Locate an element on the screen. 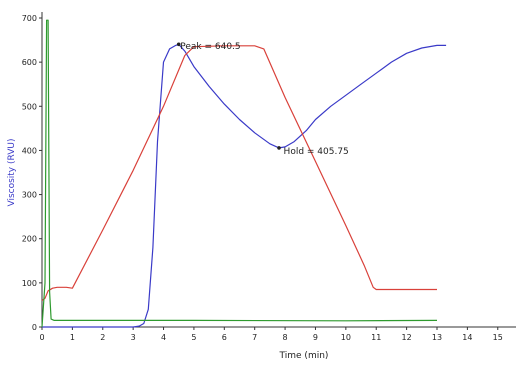 The image size is (516, 365). x-tick-label: 7 is located at coordinates (254, 337).